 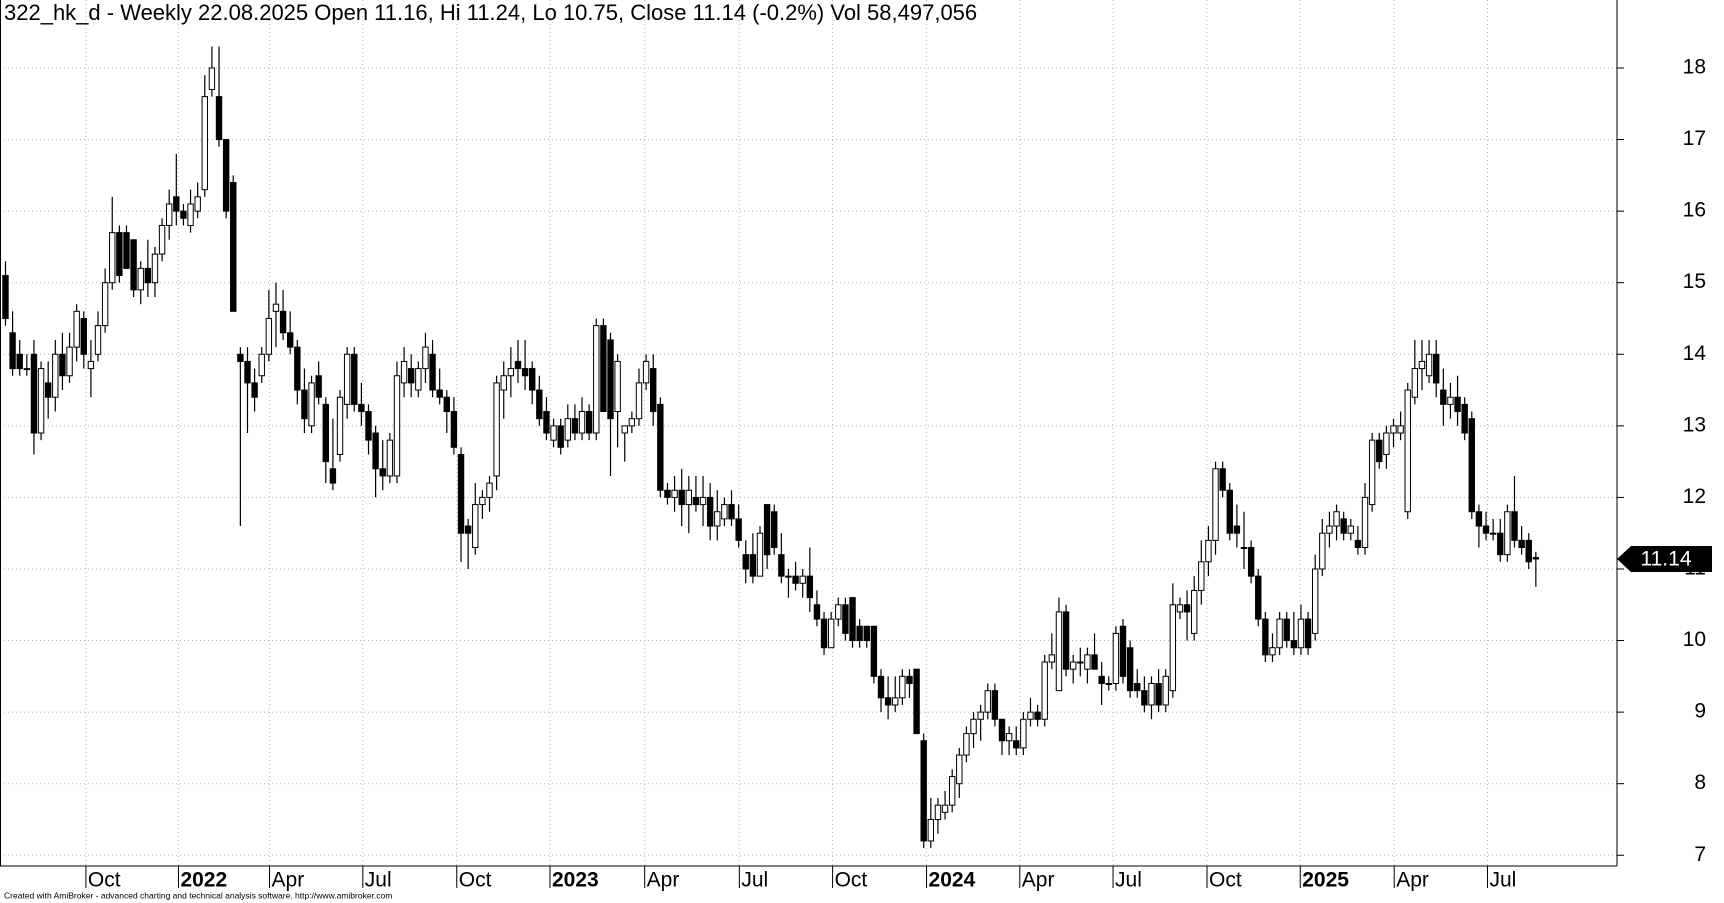 I want to click on x-tick-label: 2025, so click(x=1325, y=880).